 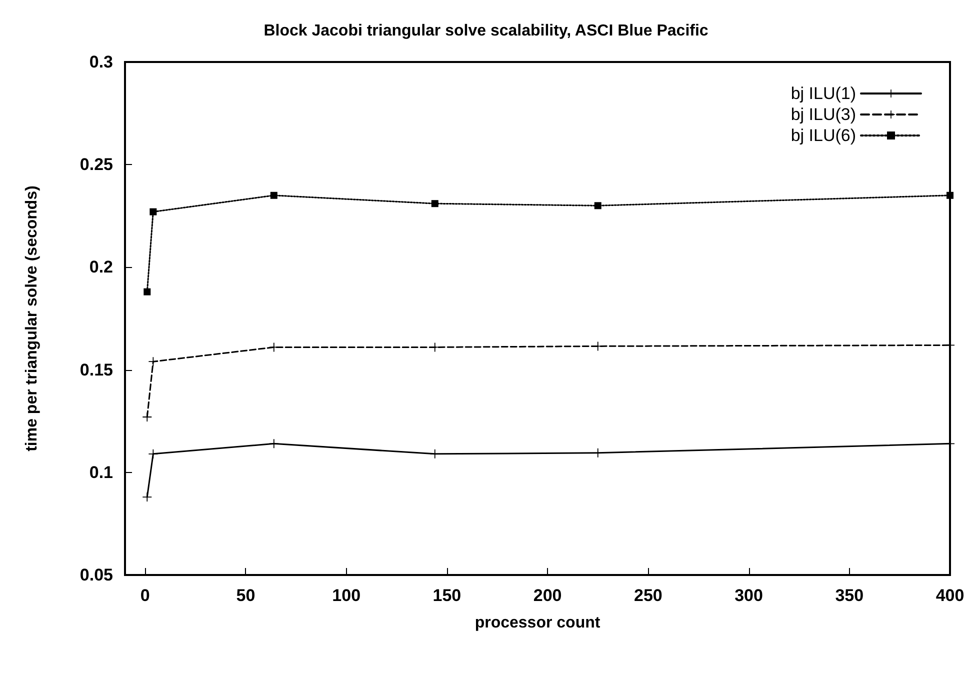 What do you see at coordinates (32, 319) in the screenshot?
I see `y-axis-title: time per triangular solve (seconds)` at bounding box center [32, 319].